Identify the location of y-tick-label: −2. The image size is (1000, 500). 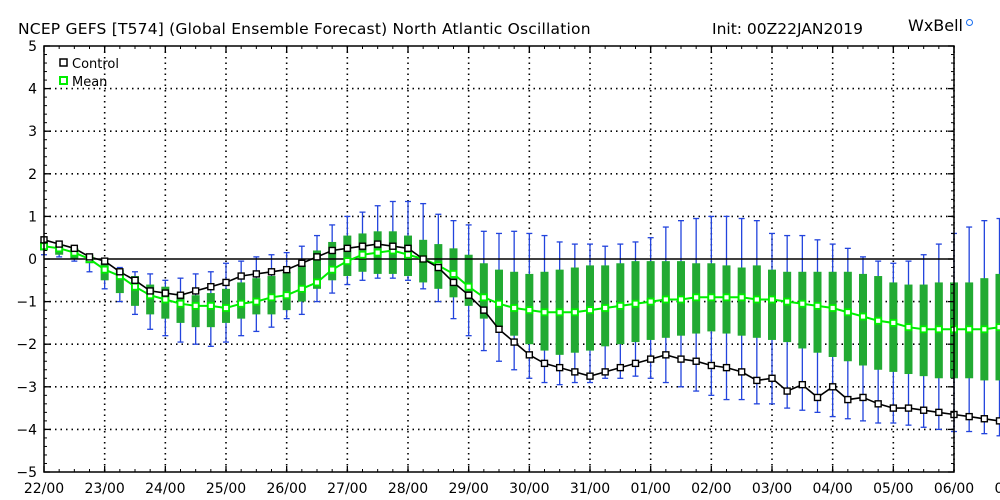
(26, 345).